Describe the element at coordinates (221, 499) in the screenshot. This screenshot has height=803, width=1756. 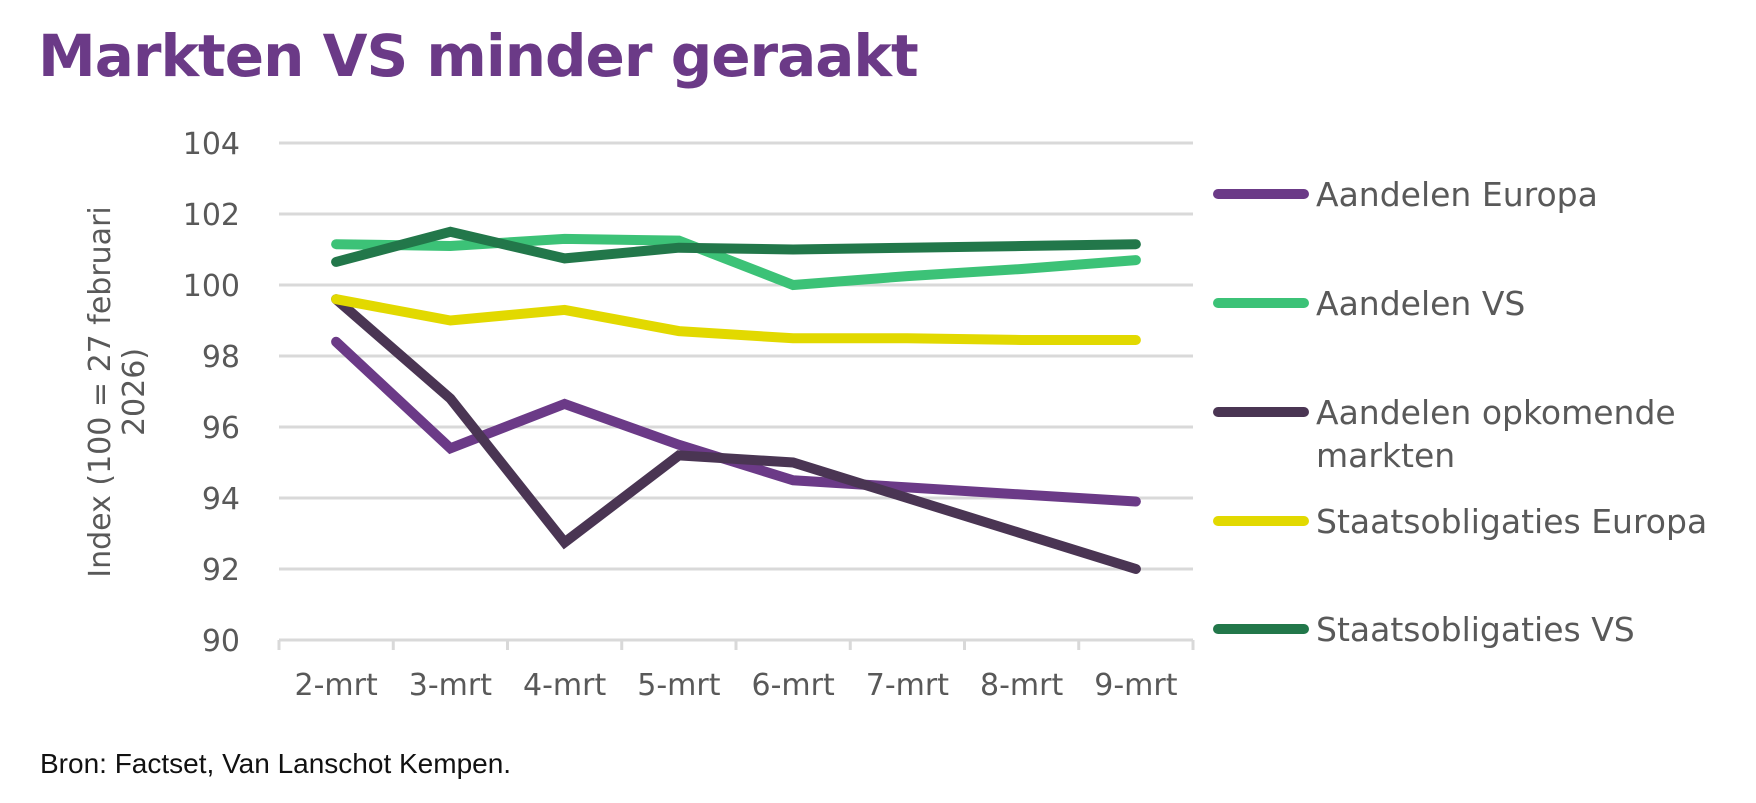
I see `y-tick-label: 94` at that location.